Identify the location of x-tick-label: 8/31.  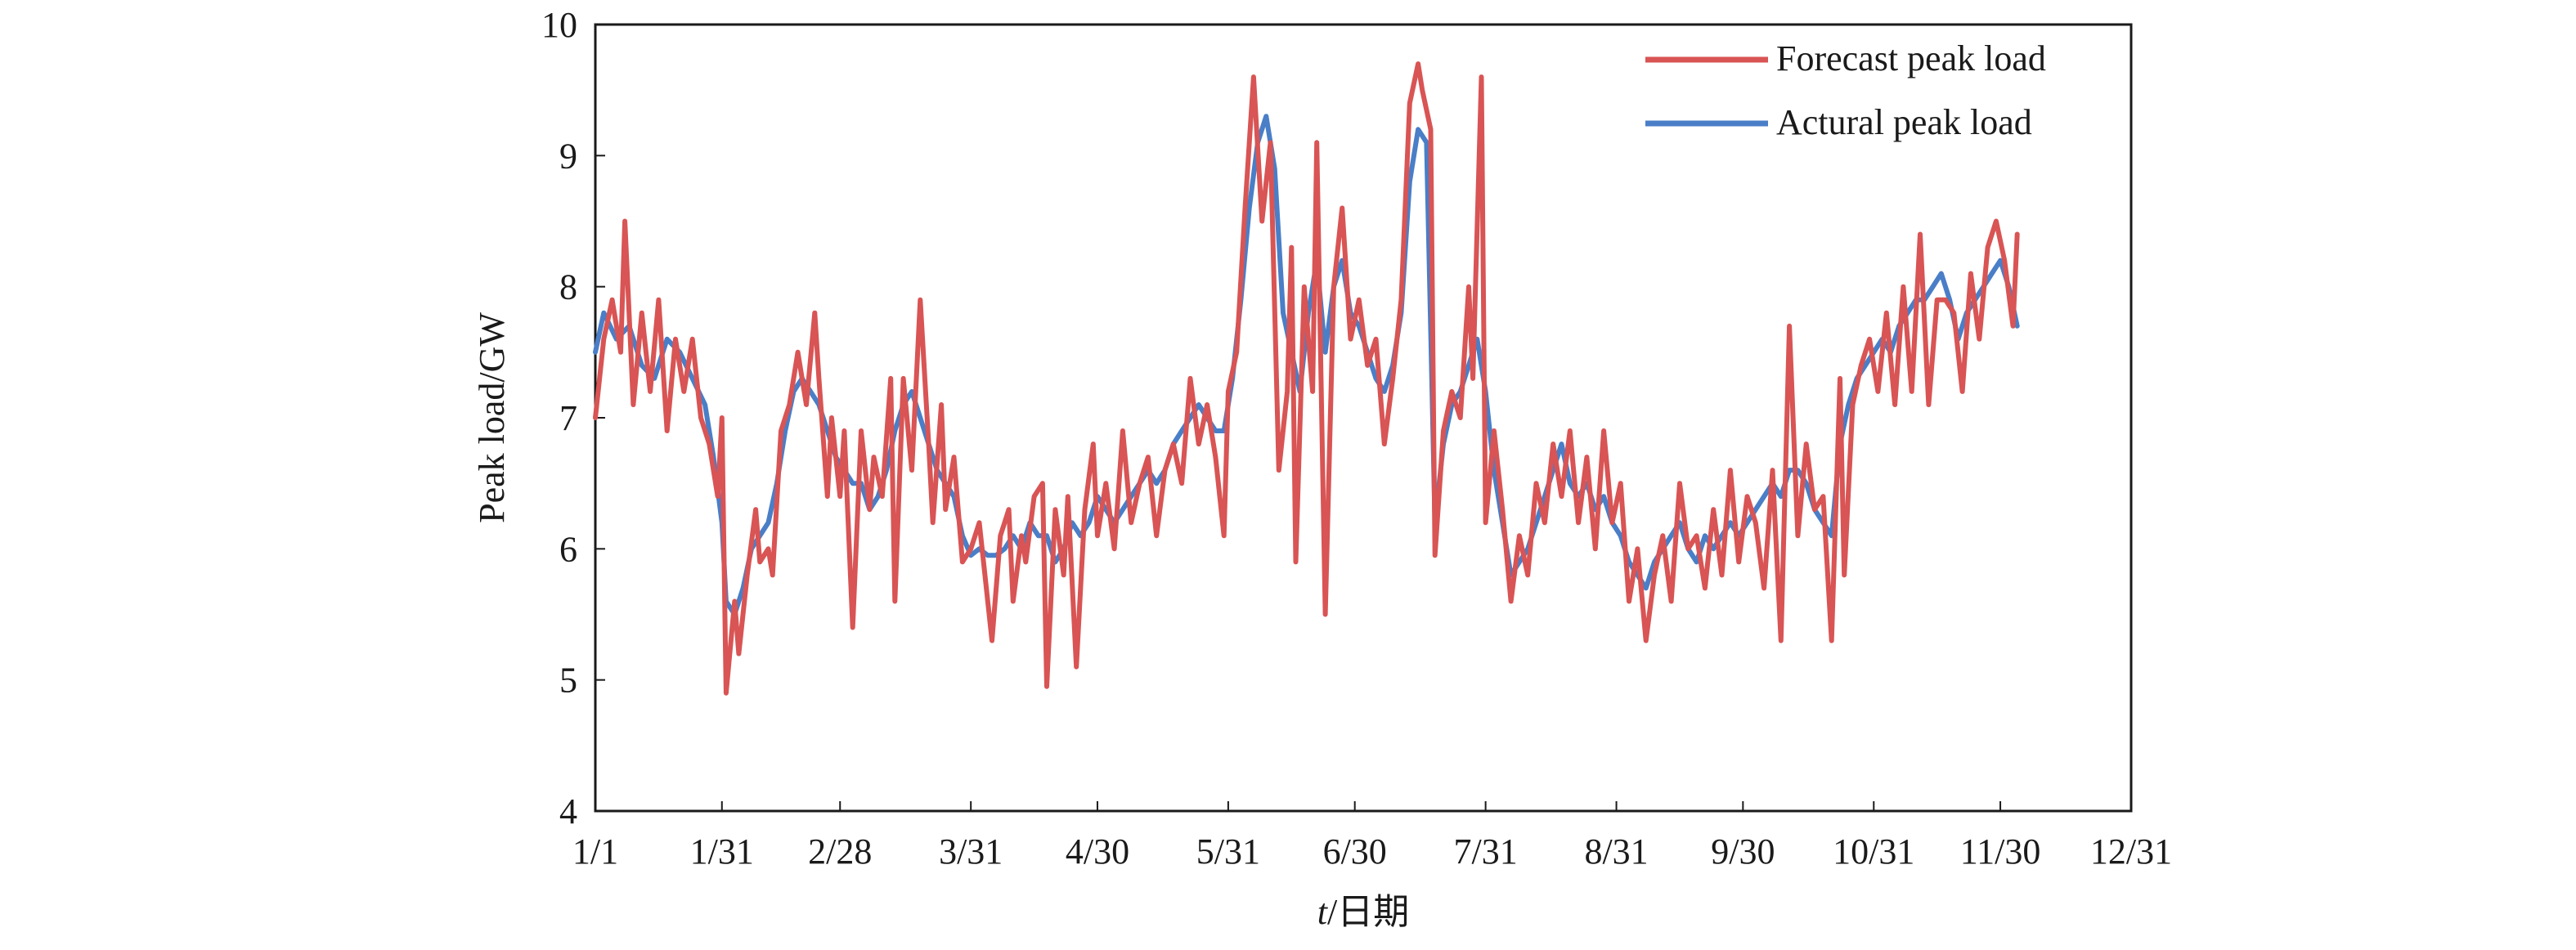
(1616, 851).